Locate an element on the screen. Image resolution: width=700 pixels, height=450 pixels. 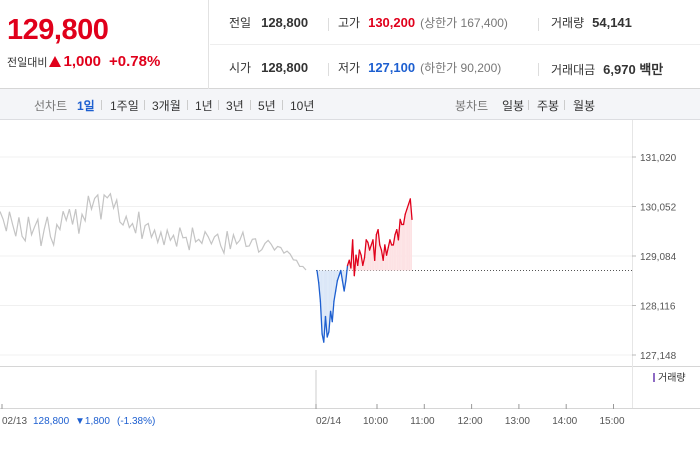
y-tick-label: 128,116 is located at coordinates (658, 307).